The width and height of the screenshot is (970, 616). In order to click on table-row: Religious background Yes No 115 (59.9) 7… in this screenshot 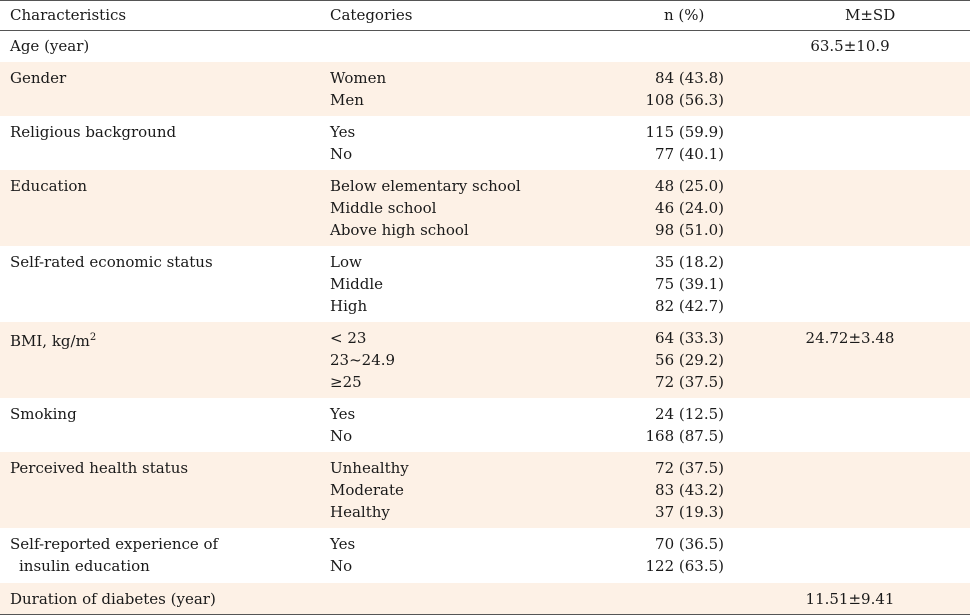, I will do `click(485, 143)`.